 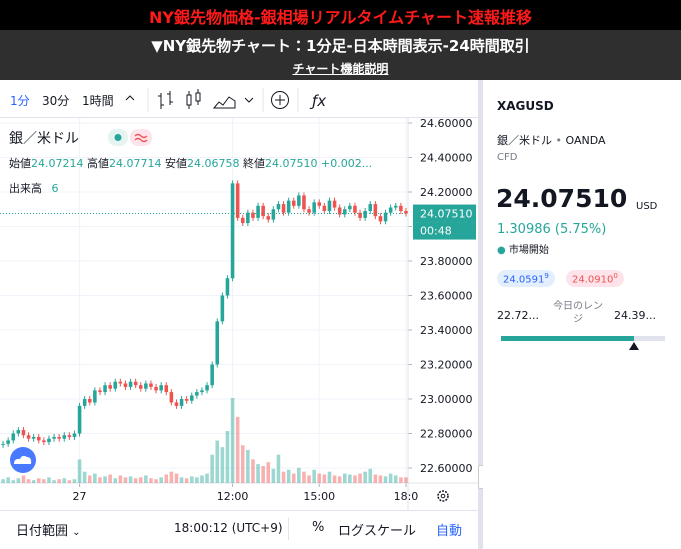 I want to click on status-pill, so click(x=141, y=137).